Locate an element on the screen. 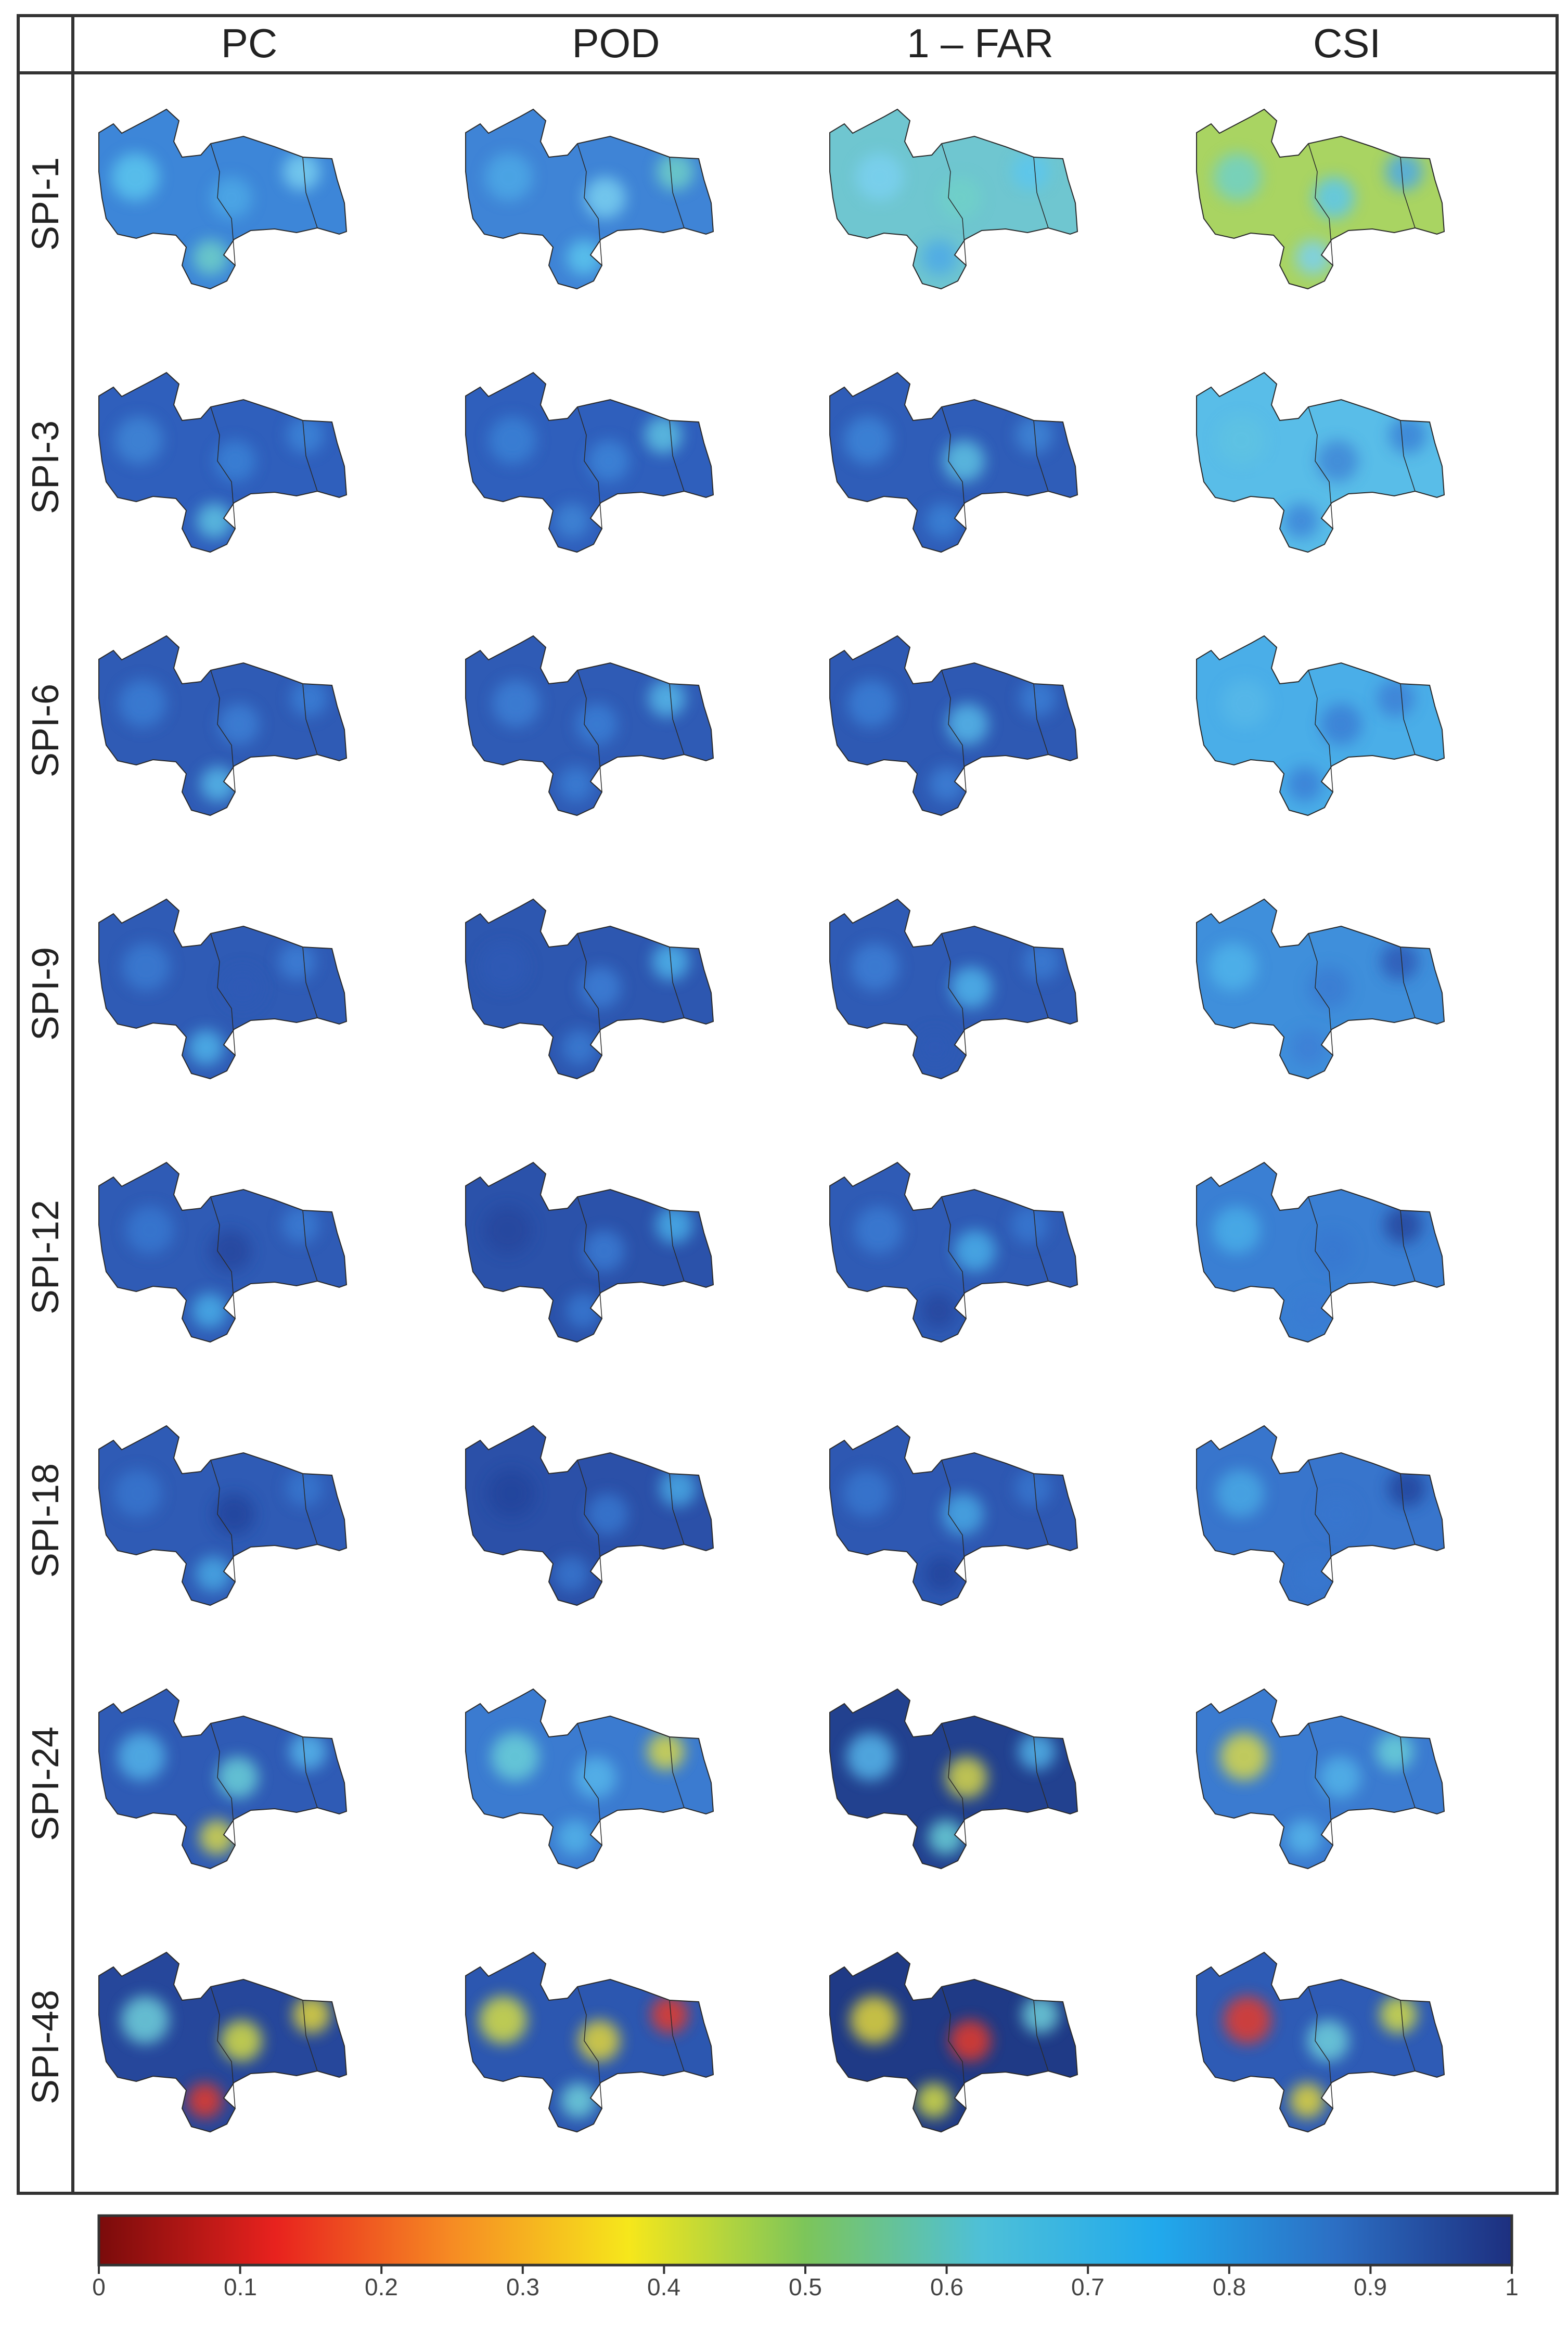 This screenshot has width=1568, height=2327. colorbar-tick-label: 0.1 is located at coordinates (240, 2286).